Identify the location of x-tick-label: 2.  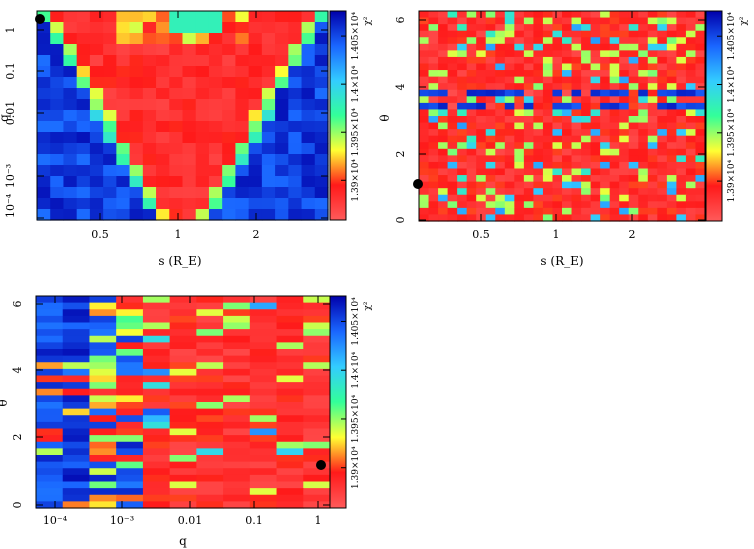
(632, 234).